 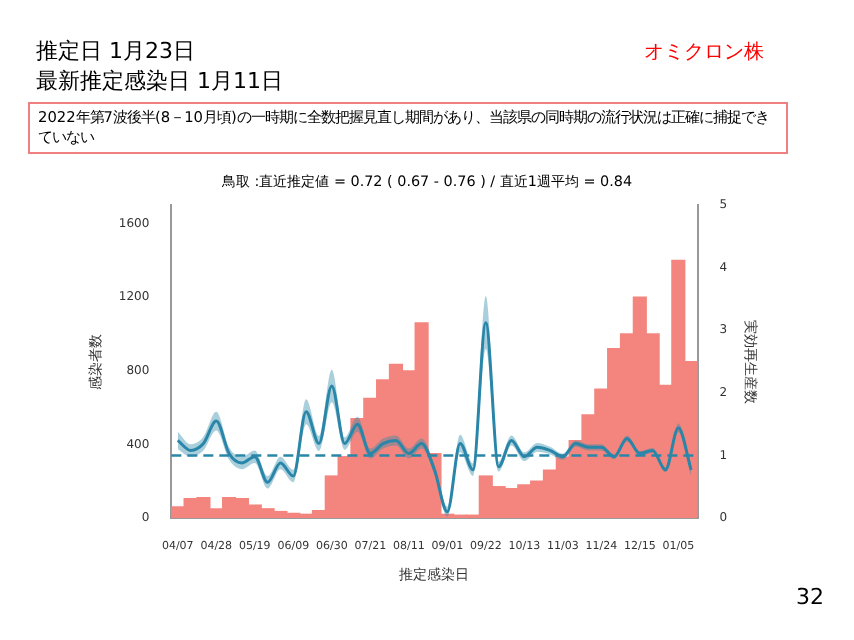 What do you see at coordinates (115, 51) in the screenshot?
I see `text: 推定日 1月23日` at bounding box center [115, 51].